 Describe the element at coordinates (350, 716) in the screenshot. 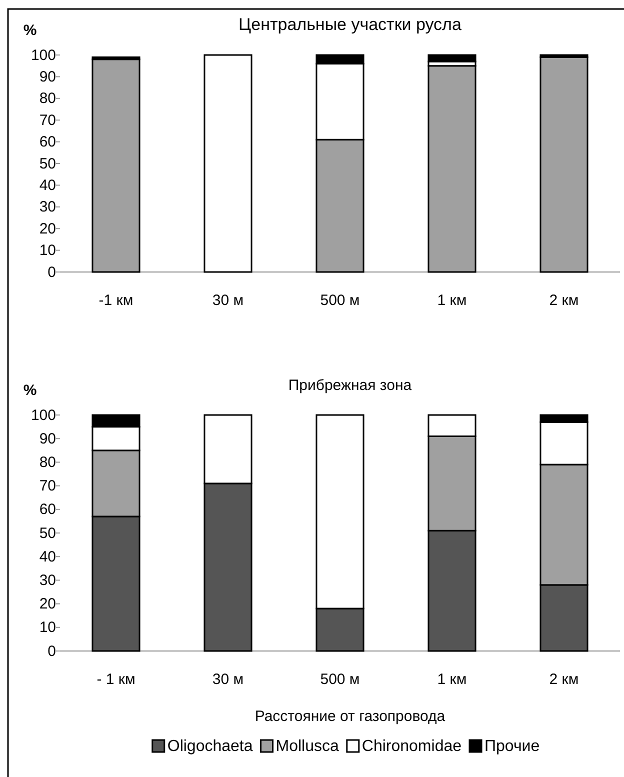

I see `x-axis-title: Расстояние от газопровода` at that location.